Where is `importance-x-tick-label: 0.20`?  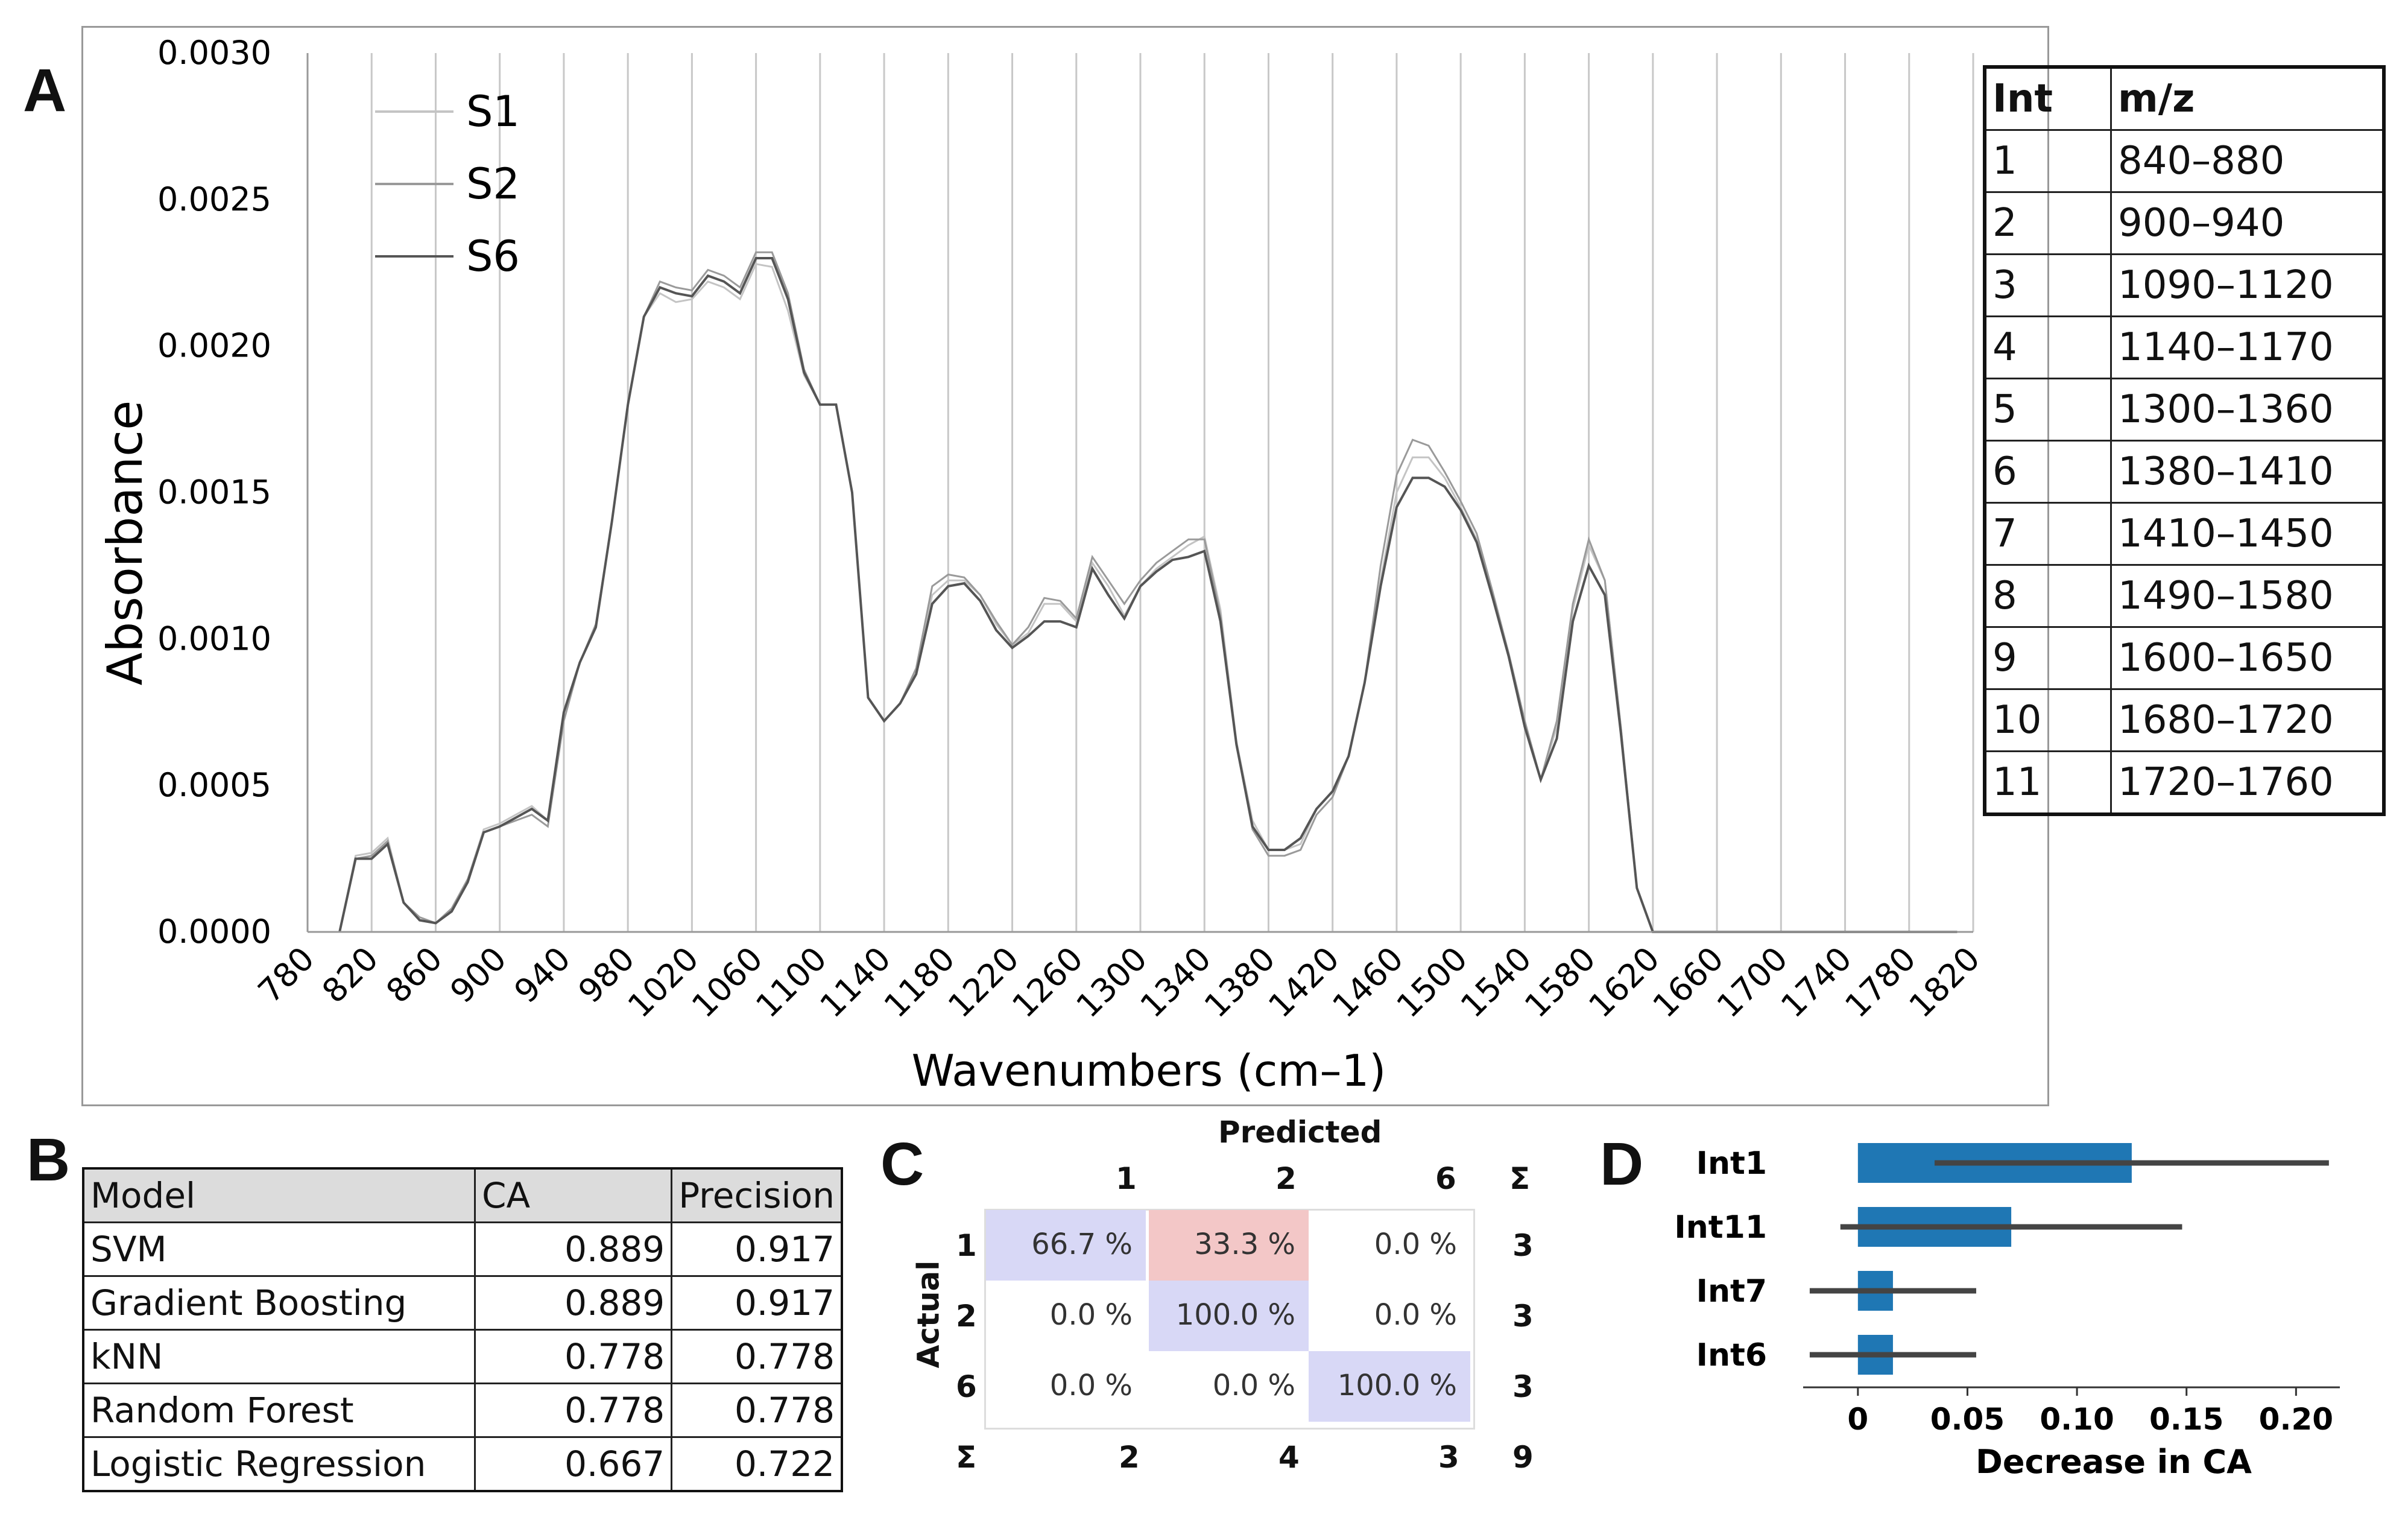
importance-x-tick-label: 0.20 is located at coordinates (2296, 1419).